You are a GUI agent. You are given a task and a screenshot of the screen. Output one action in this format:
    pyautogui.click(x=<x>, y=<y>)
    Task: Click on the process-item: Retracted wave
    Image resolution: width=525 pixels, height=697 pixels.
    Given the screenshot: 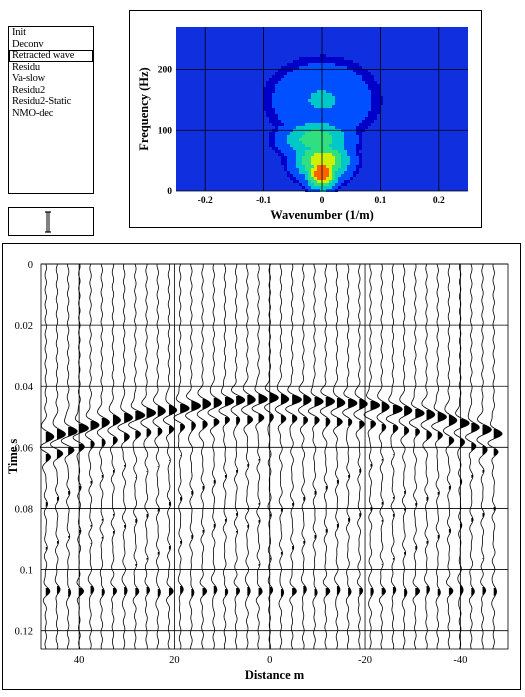 What is the action you would take?
    pyautogui.click(x=51, y=56)
    